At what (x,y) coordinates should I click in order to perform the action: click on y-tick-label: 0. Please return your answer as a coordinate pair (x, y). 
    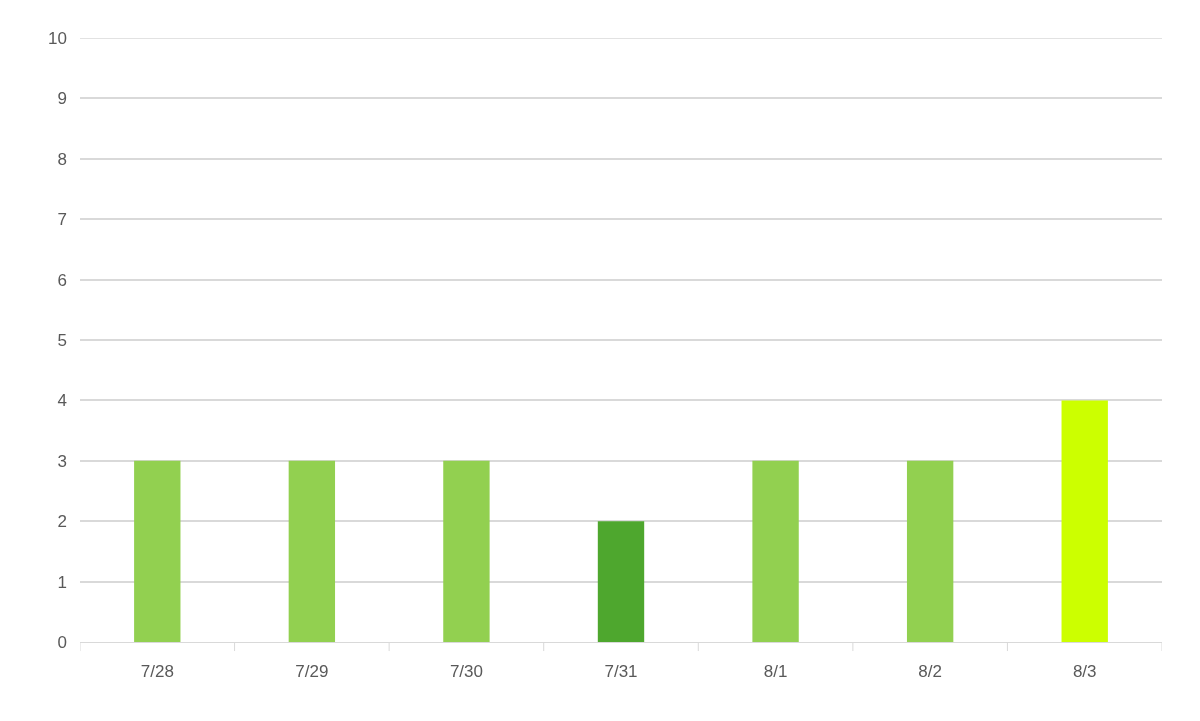
    Looking at the image, I should click on (62, 642).